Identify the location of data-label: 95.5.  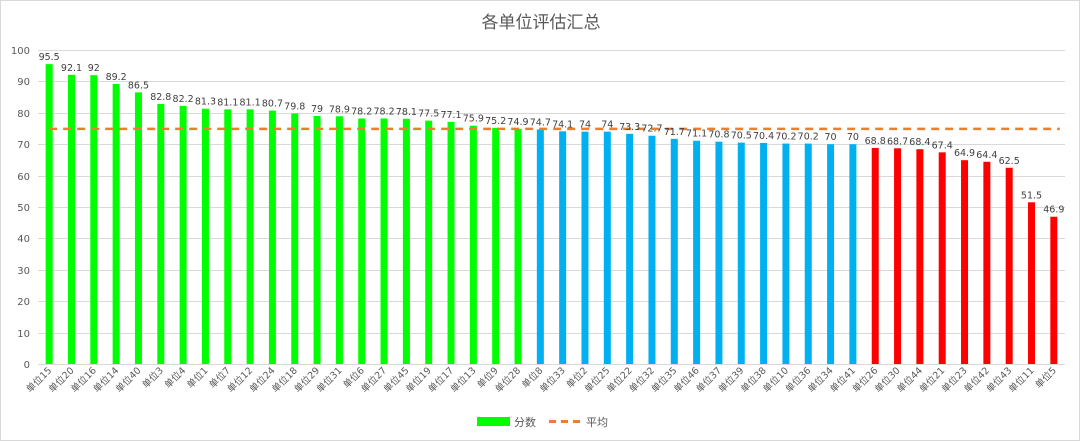
(49, 57).